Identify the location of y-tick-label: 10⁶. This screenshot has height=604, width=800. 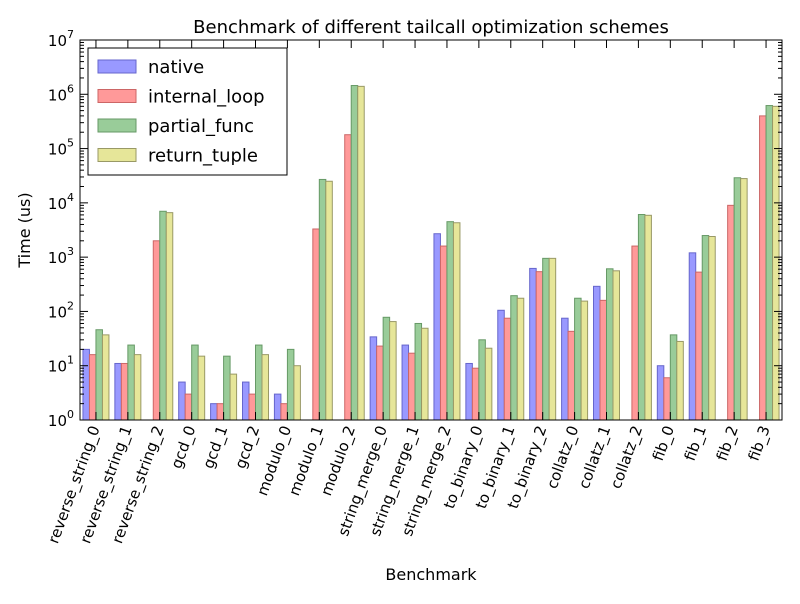
(61, 93).